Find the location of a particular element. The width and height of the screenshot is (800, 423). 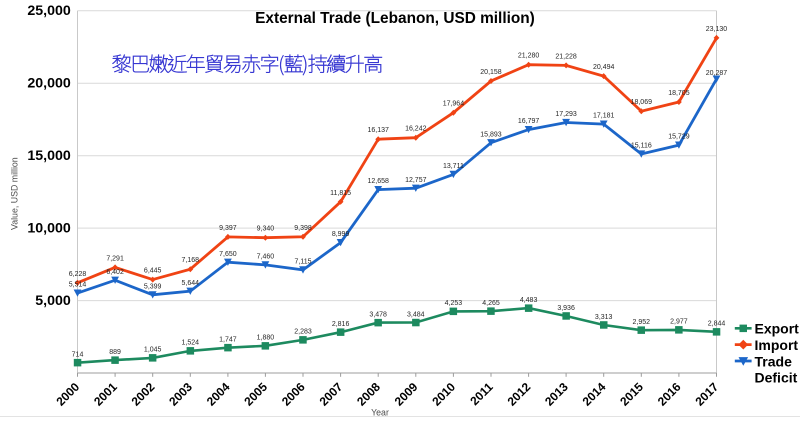

svg-text: 4,265 is located at coordinates (491, 303).